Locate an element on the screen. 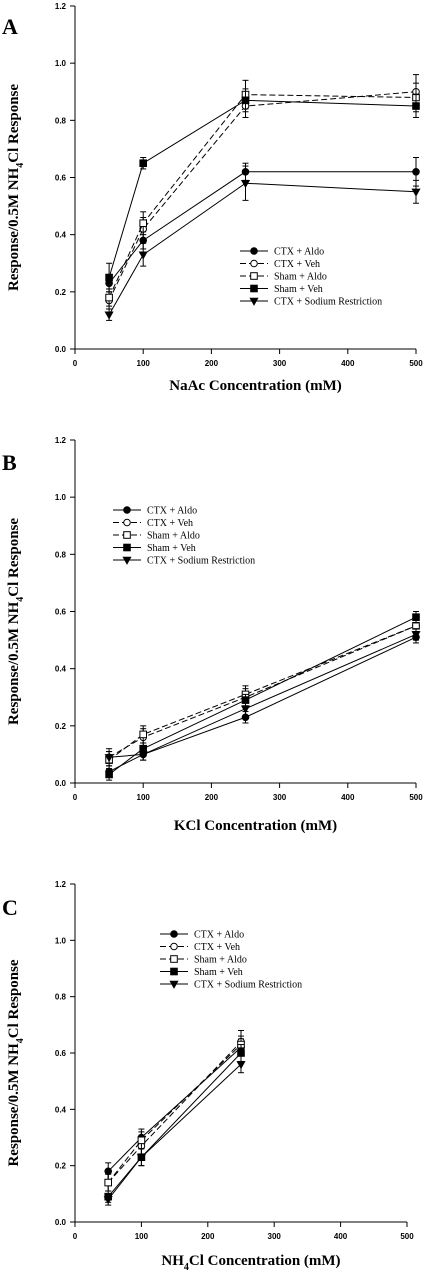 The width and height of the screenshot is (425, 1275). x-tick-label: 0 is located at coordinates (75, 797).